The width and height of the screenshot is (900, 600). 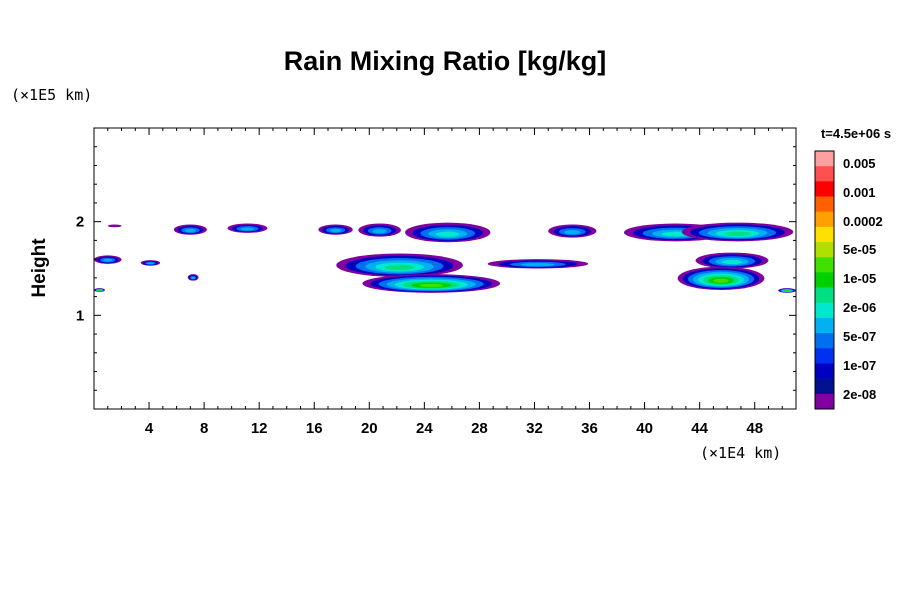 What do you see at coordinates (80, 222) in the screenshot?
I see `y-tick-label: 2` at bounding box center [80, 222].